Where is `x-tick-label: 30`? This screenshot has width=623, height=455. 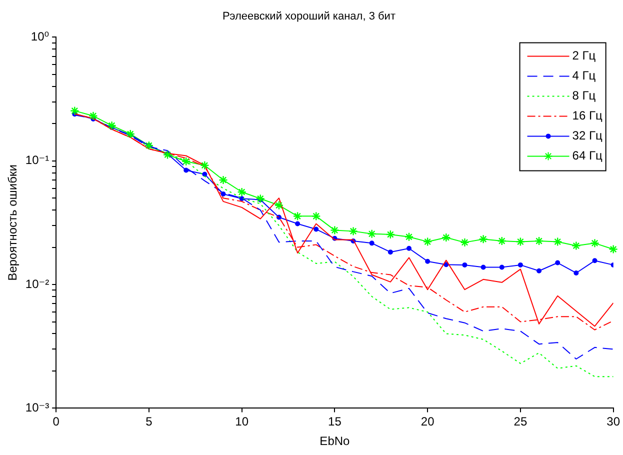
x-tick-label: 30 is located at coordinates (613, 421).